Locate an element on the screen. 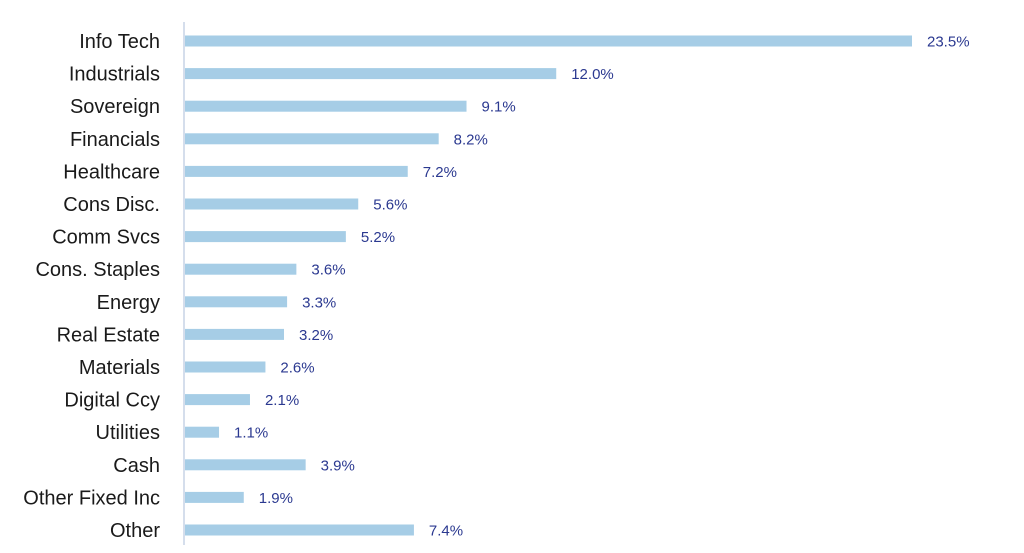 This screenshot has height=553, width=1024. bar-info-tech is located at coordinates (548, 41).